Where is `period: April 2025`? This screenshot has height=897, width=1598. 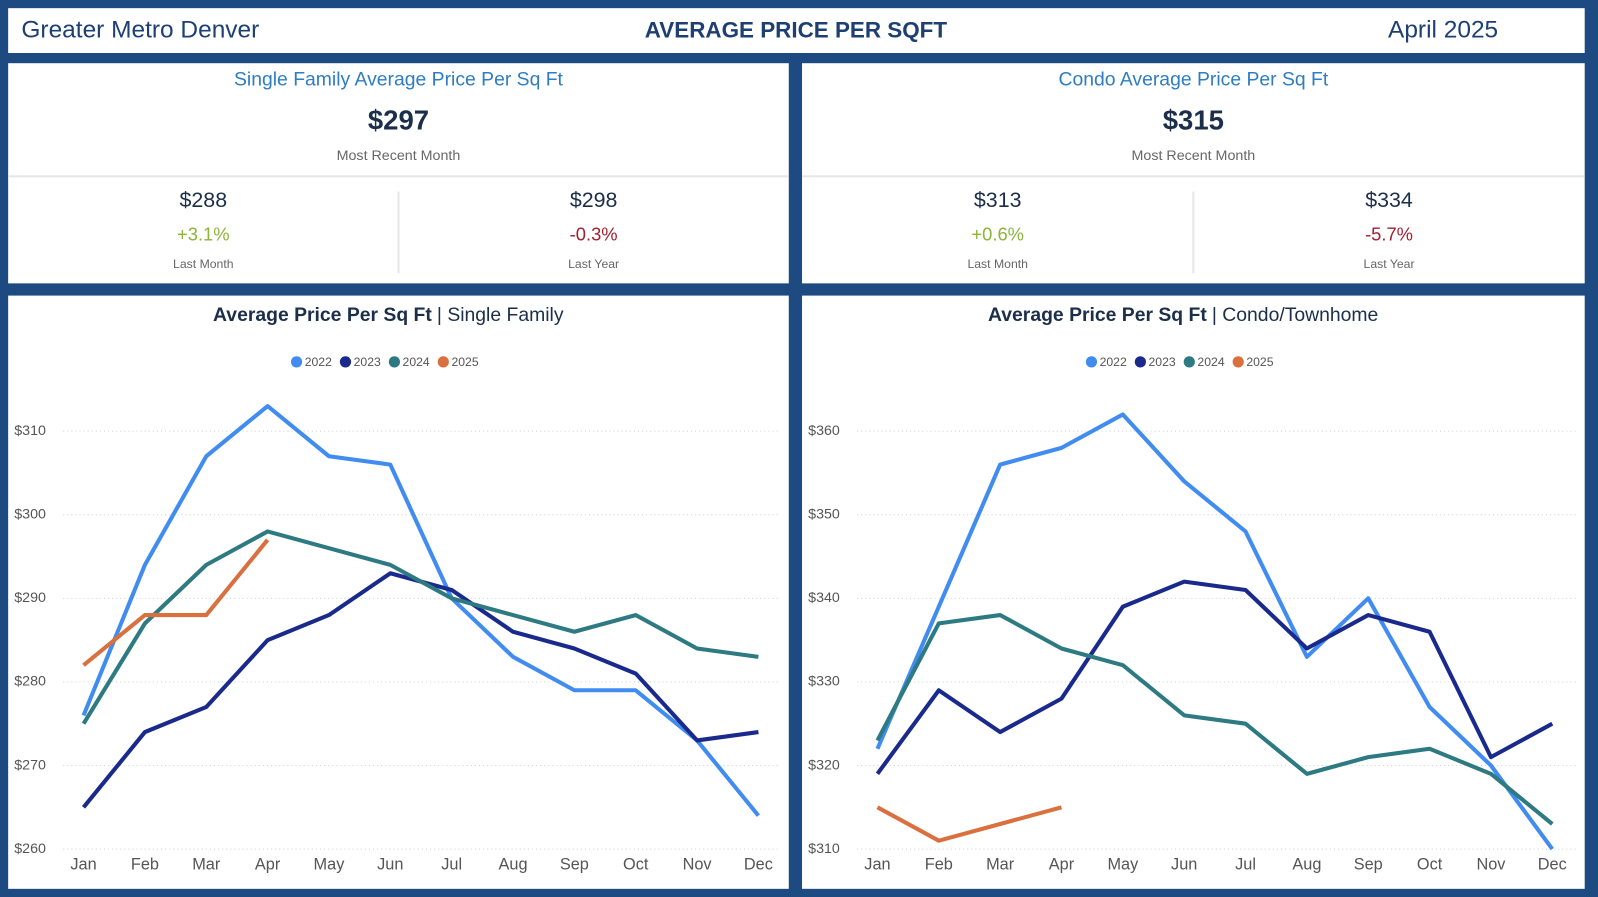
period: April 2025 is located at coordinates (1443, 30).